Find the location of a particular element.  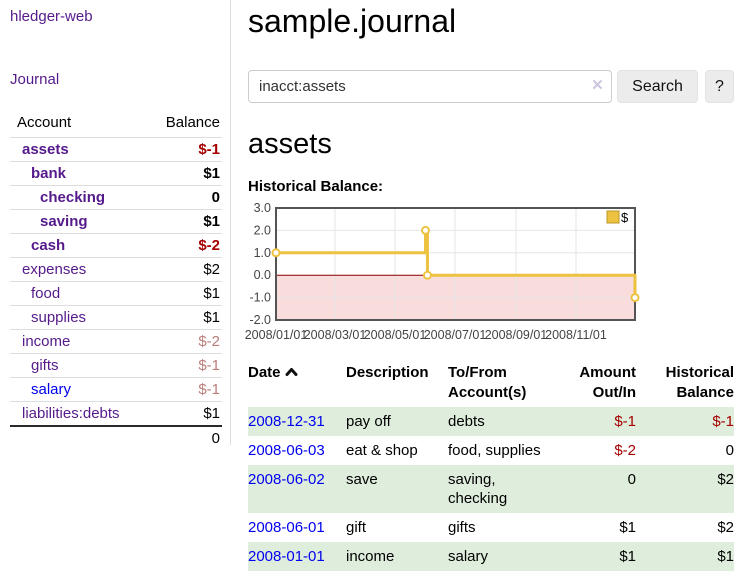

account-row: gifts $-1 is located at coordinates (116, 365).